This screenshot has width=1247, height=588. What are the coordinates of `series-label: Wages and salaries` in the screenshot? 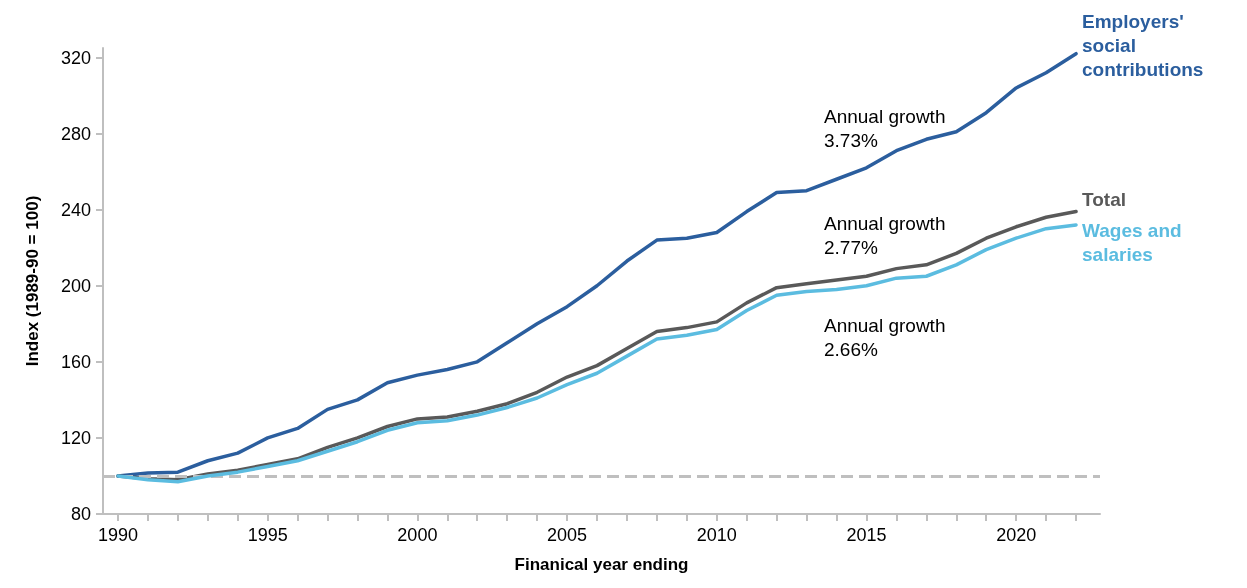 It's located at (1134, 243).